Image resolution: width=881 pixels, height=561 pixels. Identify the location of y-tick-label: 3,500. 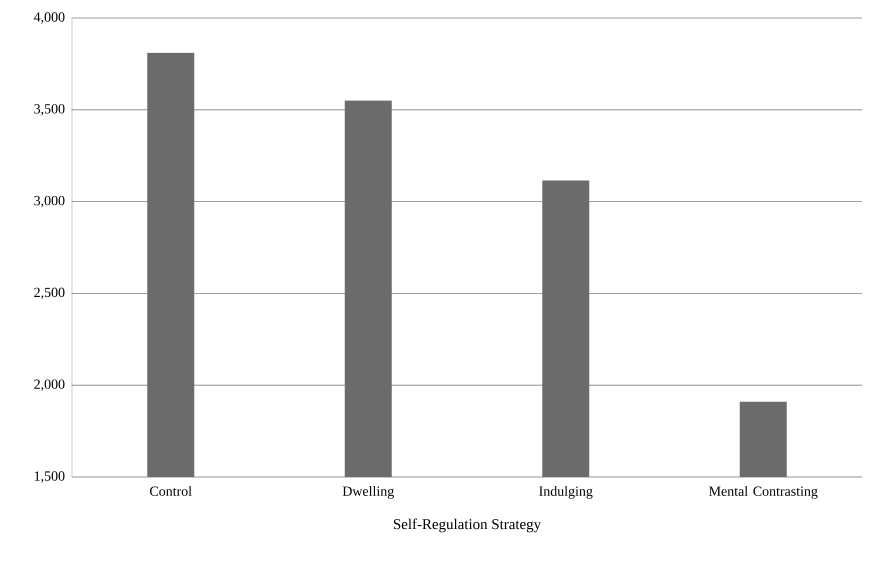
(49, 110).